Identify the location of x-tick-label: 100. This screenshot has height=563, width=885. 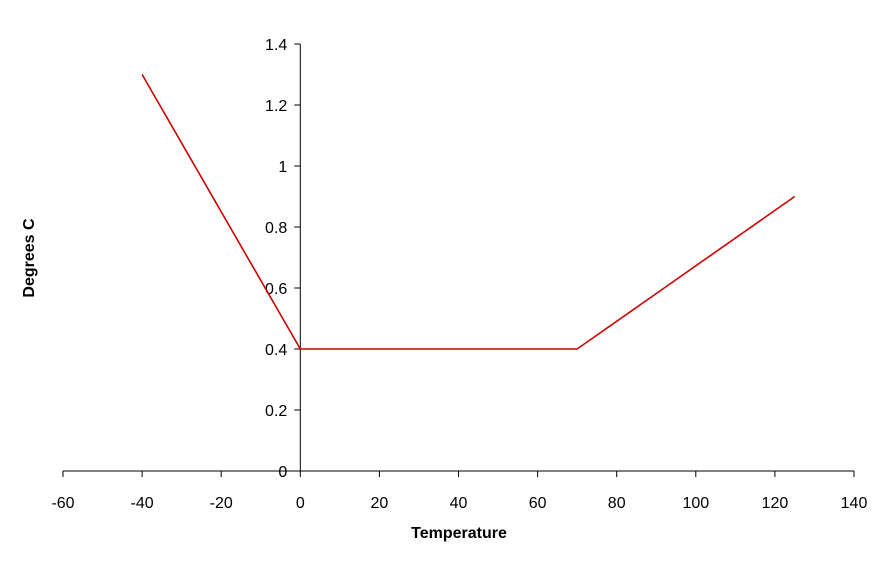
(695, 503).